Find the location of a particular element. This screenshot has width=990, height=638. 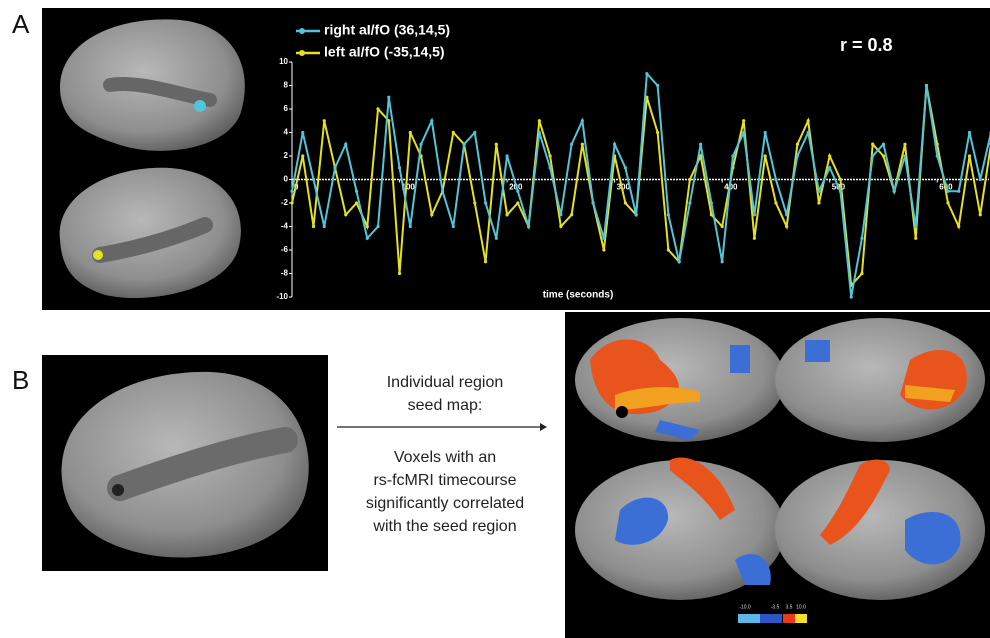

y-tick-label: 0 is located at coordinates (286, 179).